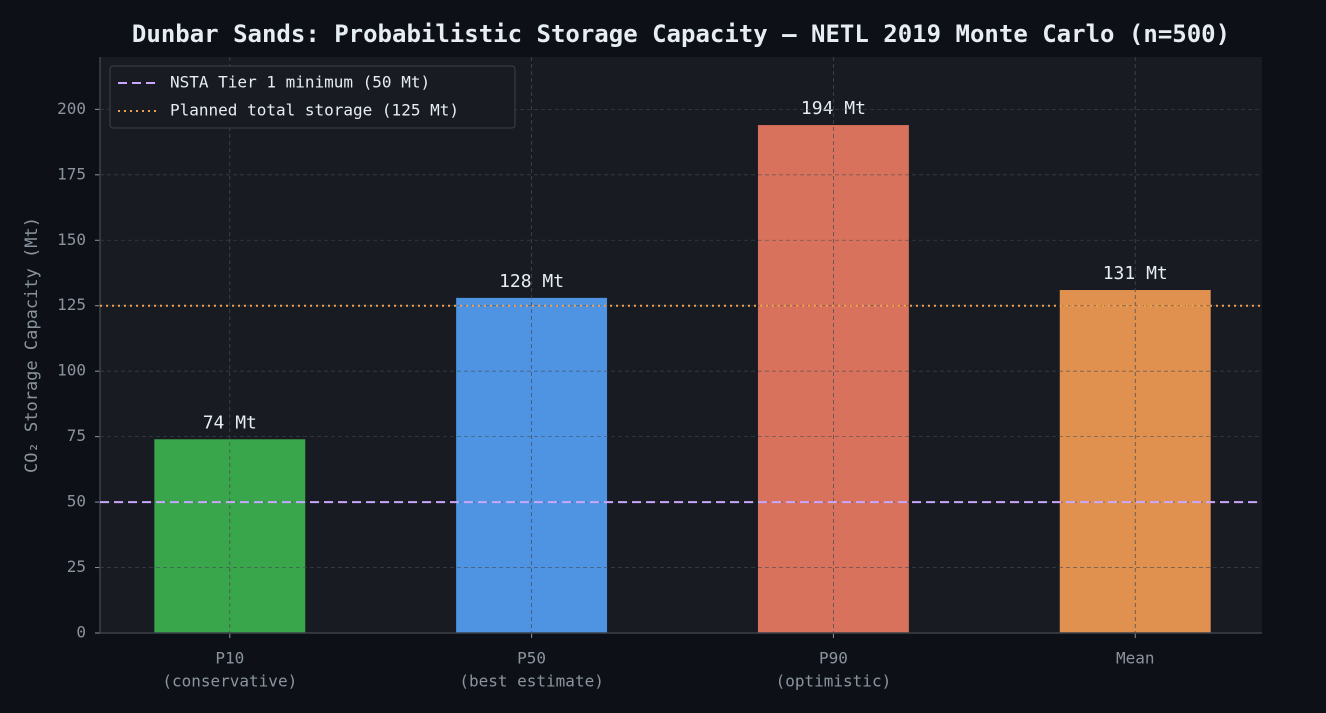 This screenshot has width=1326, height=713. Describe the element at coordinates (1135, 273) in the screenshot. I see `value-label: 131 Mt` at that location.